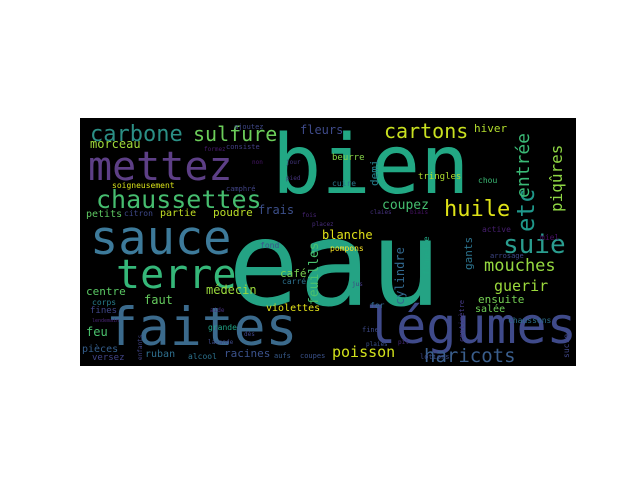 This screenshot has width=640, height=480. I want to click on word-petits: petits, so click(104, 214).